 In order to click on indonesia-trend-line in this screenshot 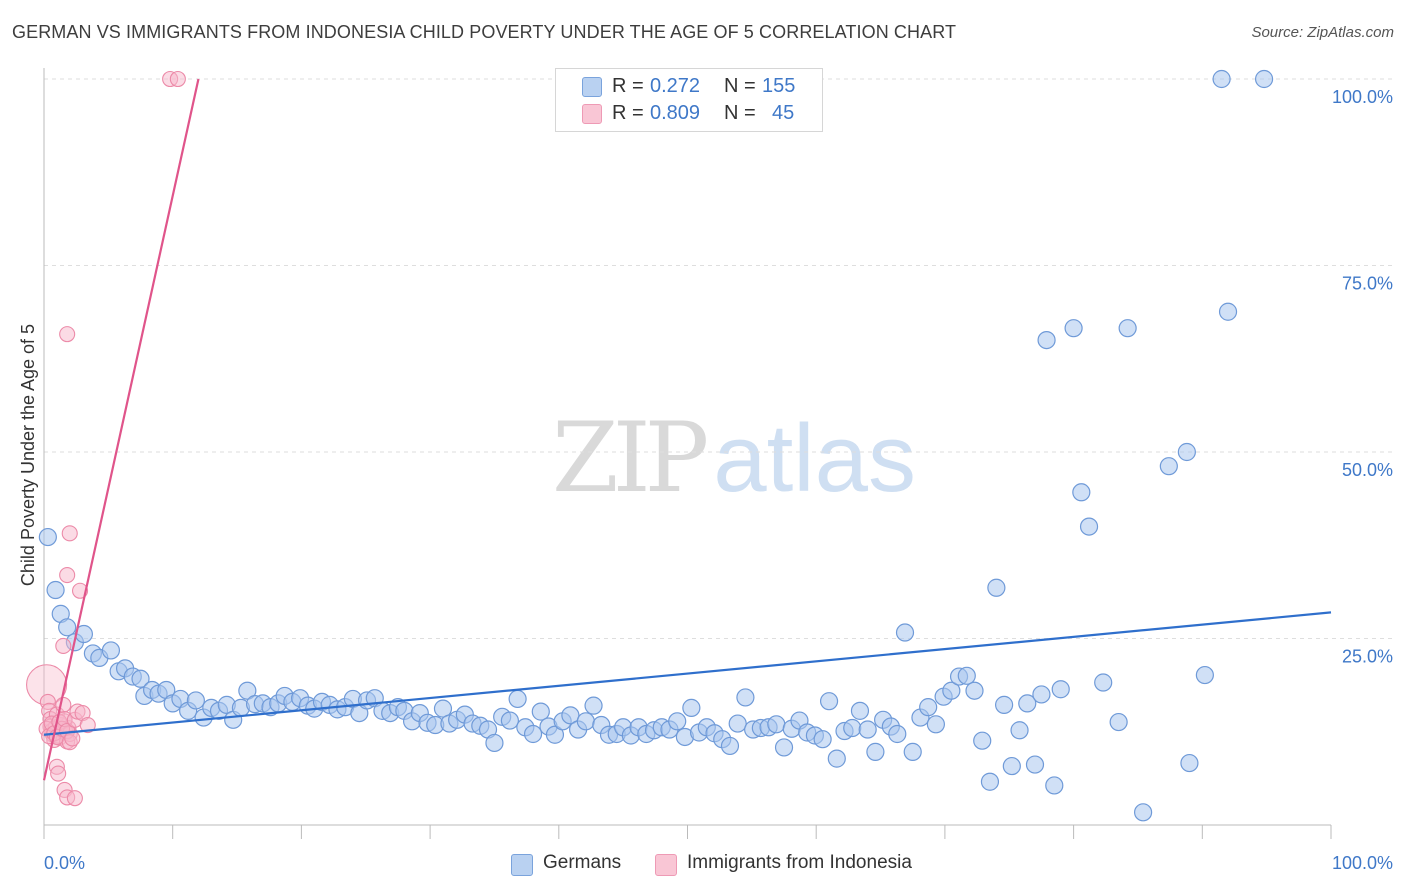, I will do `click(121, 429)`.